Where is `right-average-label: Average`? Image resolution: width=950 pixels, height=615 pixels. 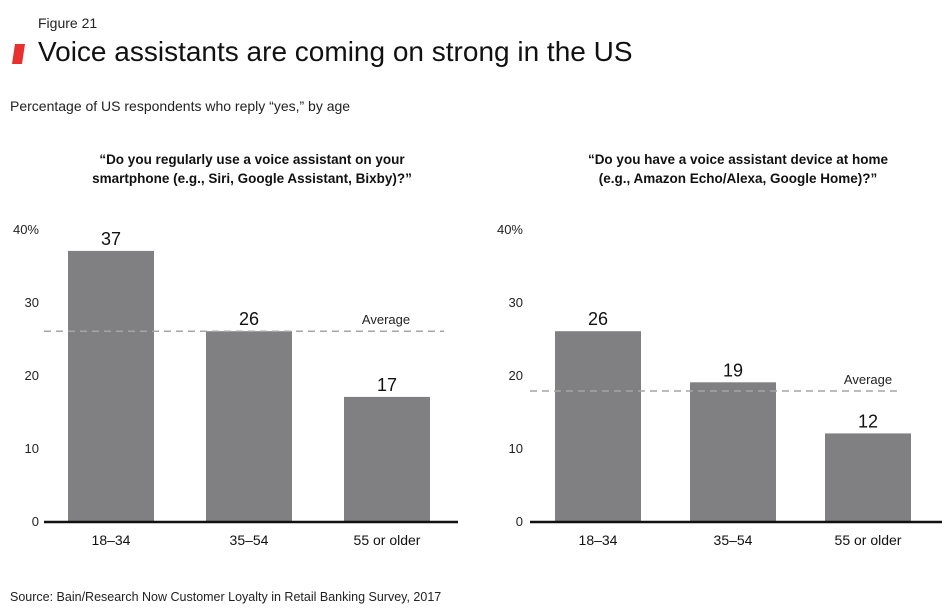
right-average-label: Average is located at coordinates (868, 379).